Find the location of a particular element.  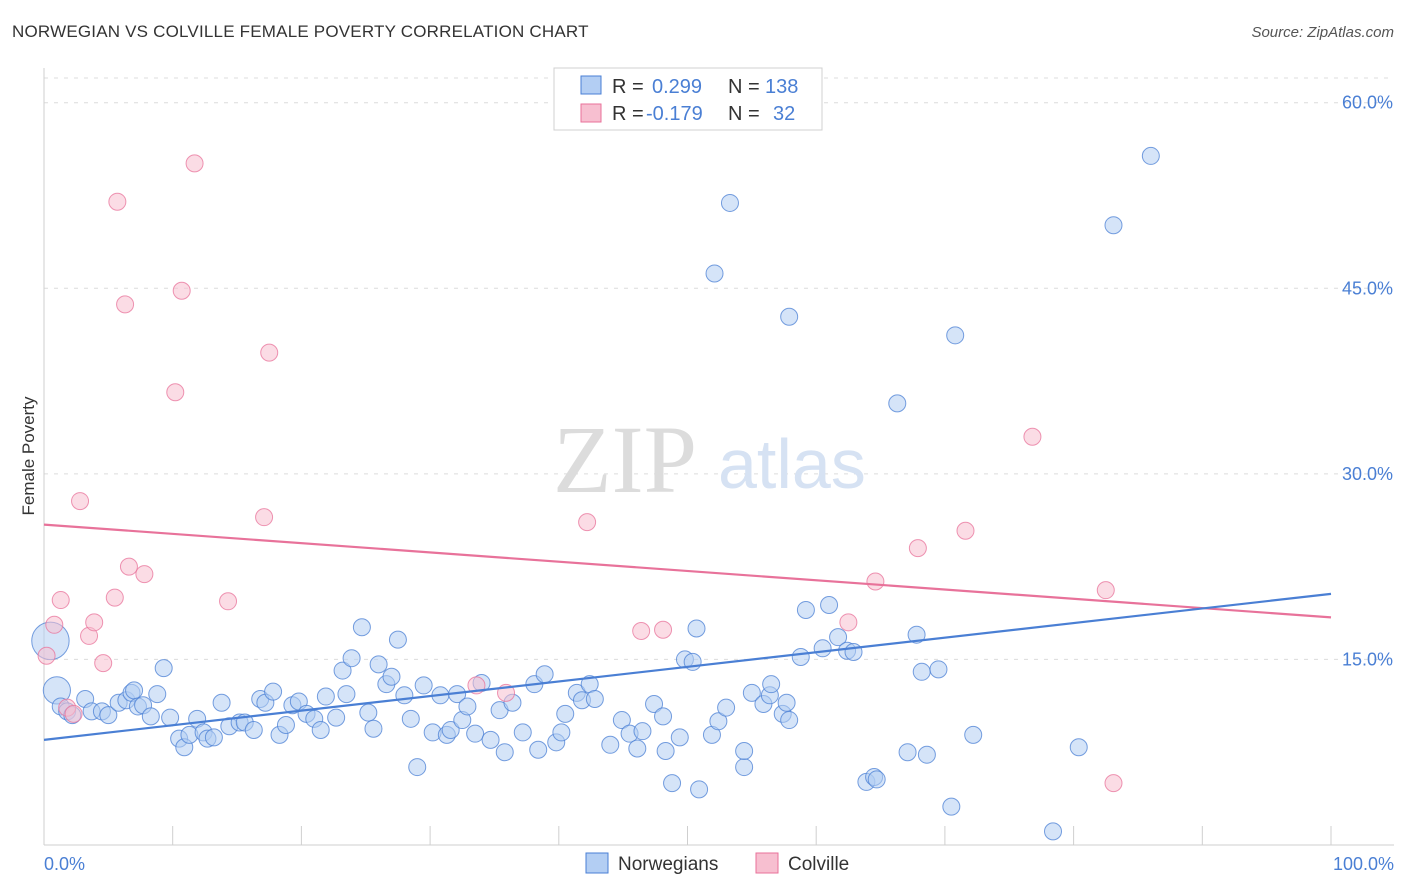

y-axis-label: Female Poverty is located at coordinates (28, 456).